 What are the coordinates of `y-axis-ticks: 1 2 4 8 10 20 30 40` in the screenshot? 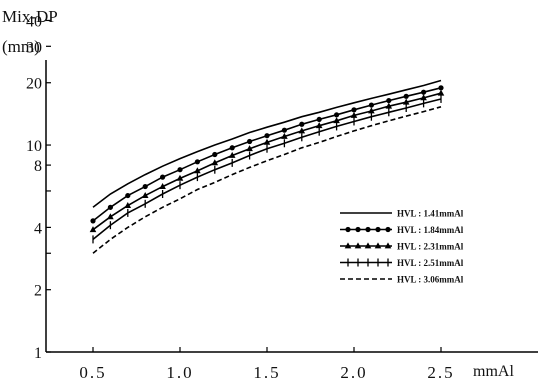 It's located at (38, 187).